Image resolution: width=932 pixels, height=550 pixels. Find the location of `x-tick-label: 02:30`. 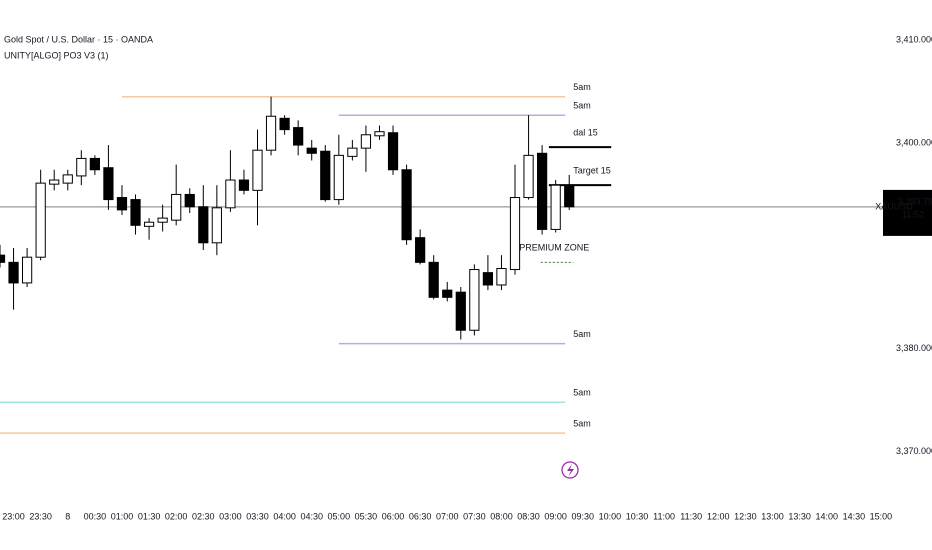

x-tick-label: 02:30 is located at coordinates (203, 516).